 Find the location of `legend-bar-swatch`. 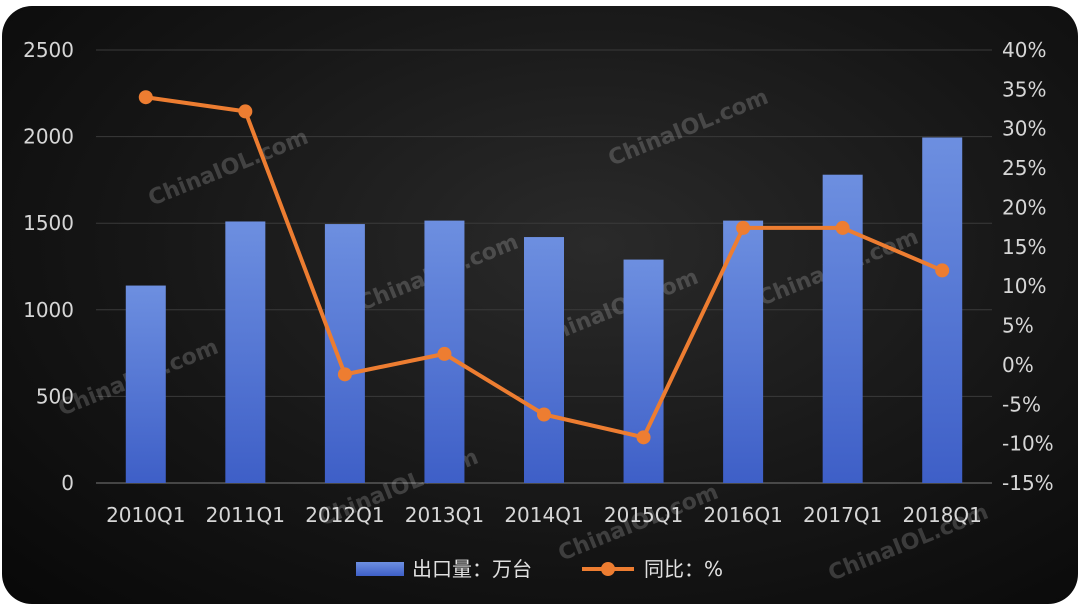

legend-bar-swatch is located at coordinates (380, 569).